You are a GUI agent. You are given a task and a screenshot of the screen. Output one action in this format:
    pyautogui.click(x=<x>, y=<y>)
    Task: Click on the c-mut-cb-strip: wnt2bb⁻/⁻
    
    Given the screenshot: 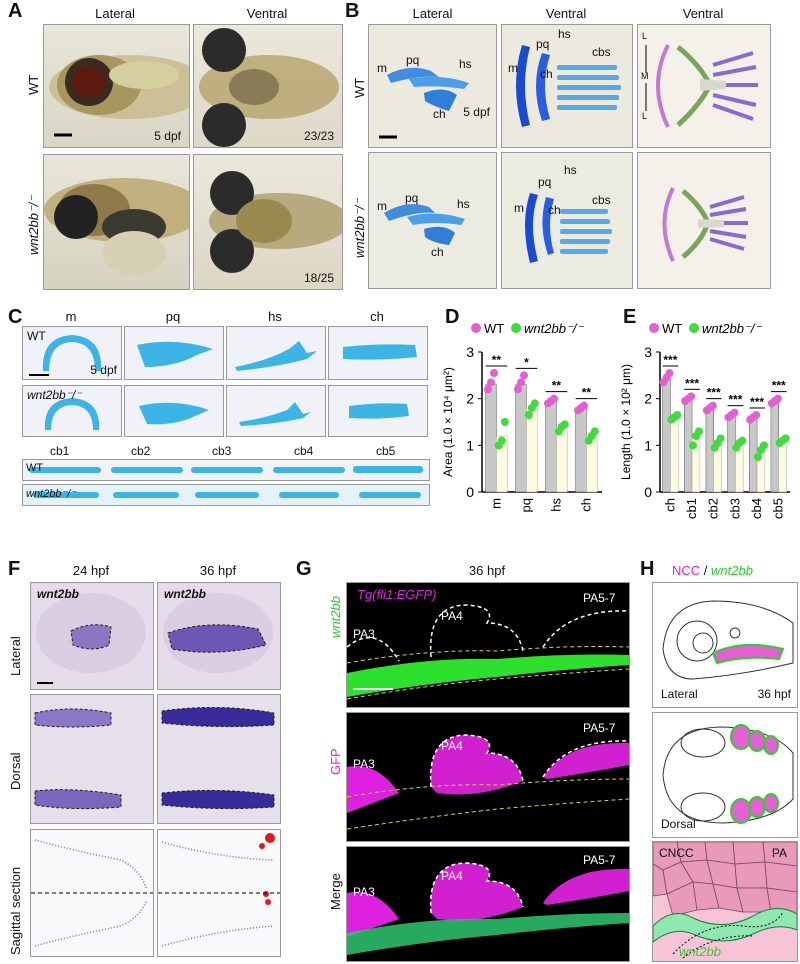 What is the action you would take?
    pyautogui.click(x=226, y=495)
    